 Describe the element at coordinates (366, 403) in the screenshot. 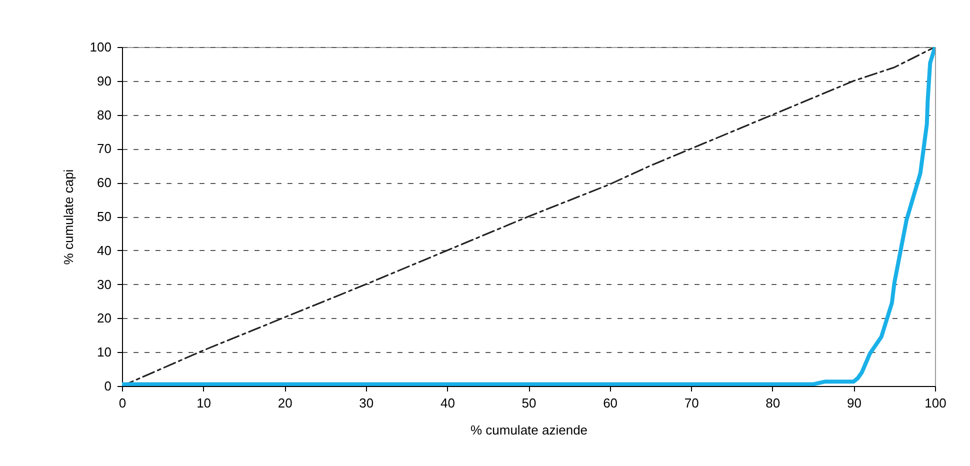

I see `x-tick-label: 30` at that location.